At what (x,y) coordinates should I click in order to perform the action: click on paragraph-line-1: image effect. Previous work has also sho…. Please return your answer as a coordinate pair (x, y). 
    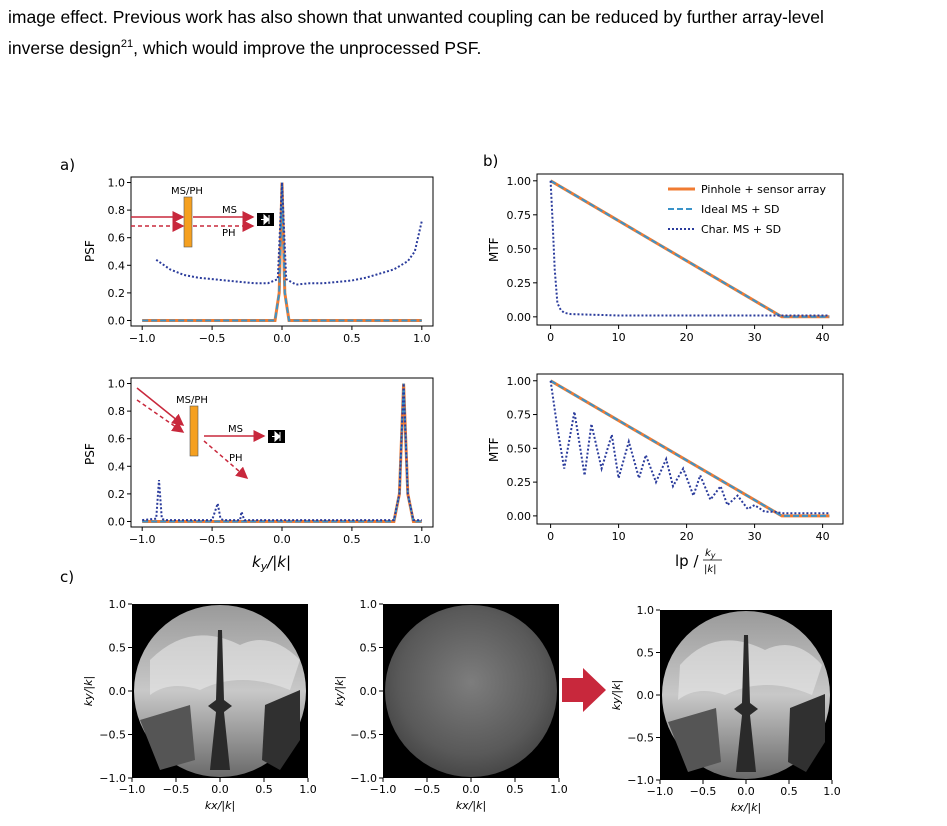
    Looking at the image, I should click on (416, 17).